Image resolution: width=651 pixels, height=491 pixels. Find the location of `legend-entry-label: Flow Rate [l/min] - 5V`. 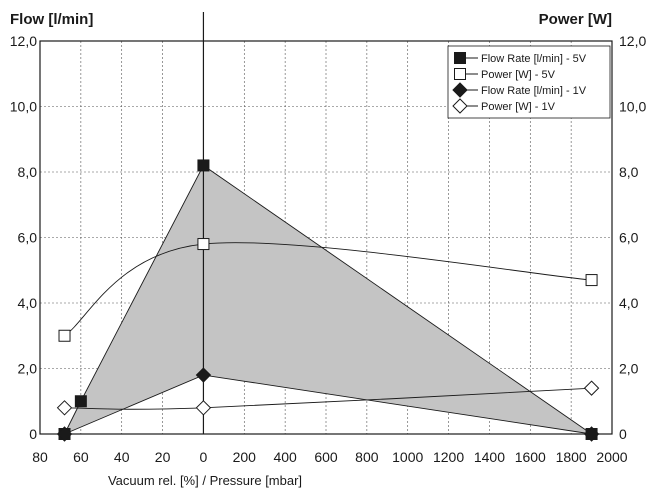

legend-entry-label: Flow Rate [l/min] - 5V is located at coordinates (534, 59).